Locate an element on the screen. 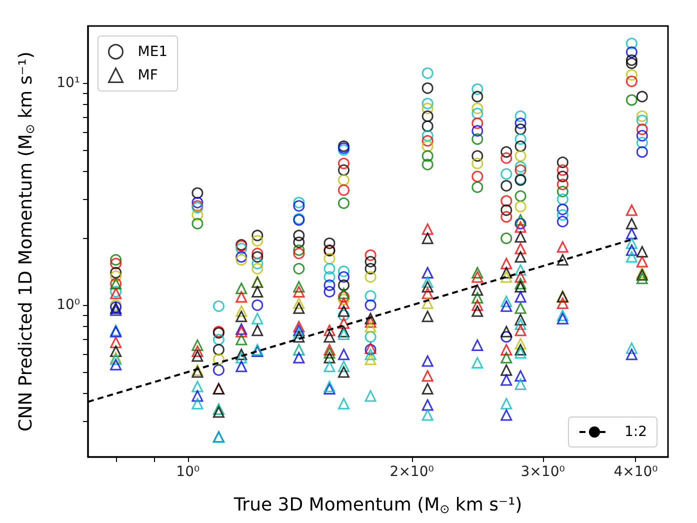  y-tick-label: 10¹ is located at coordinates (68, 83).